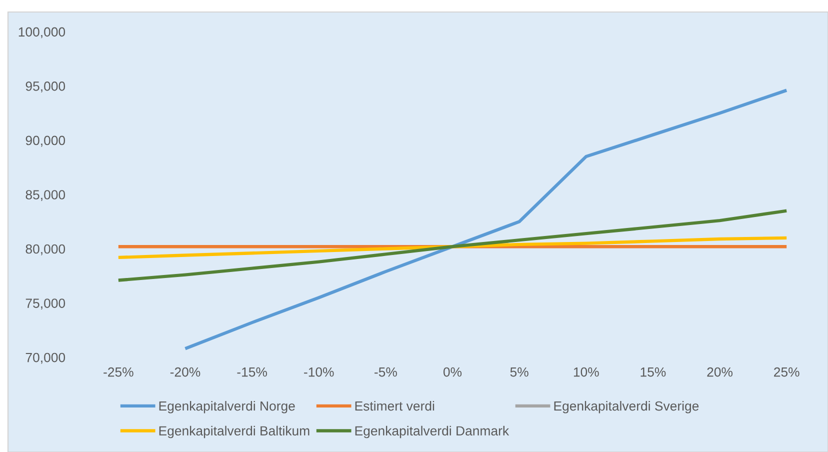  Describe the element at coordinates (46, 141) in the screenshot. I see `y-tick-label: 90,000` at that location.